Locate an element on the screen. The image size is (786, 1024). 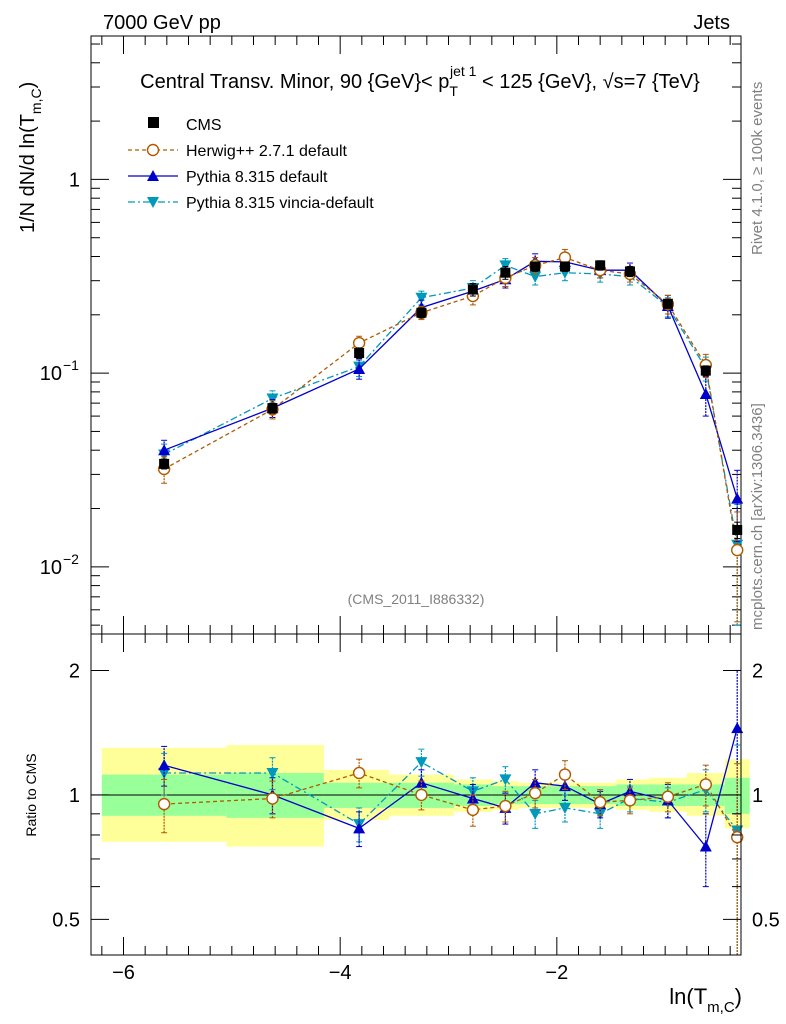
ylabel-pre: 1/N dN/d ln(T is located at coordinates (28, 173).